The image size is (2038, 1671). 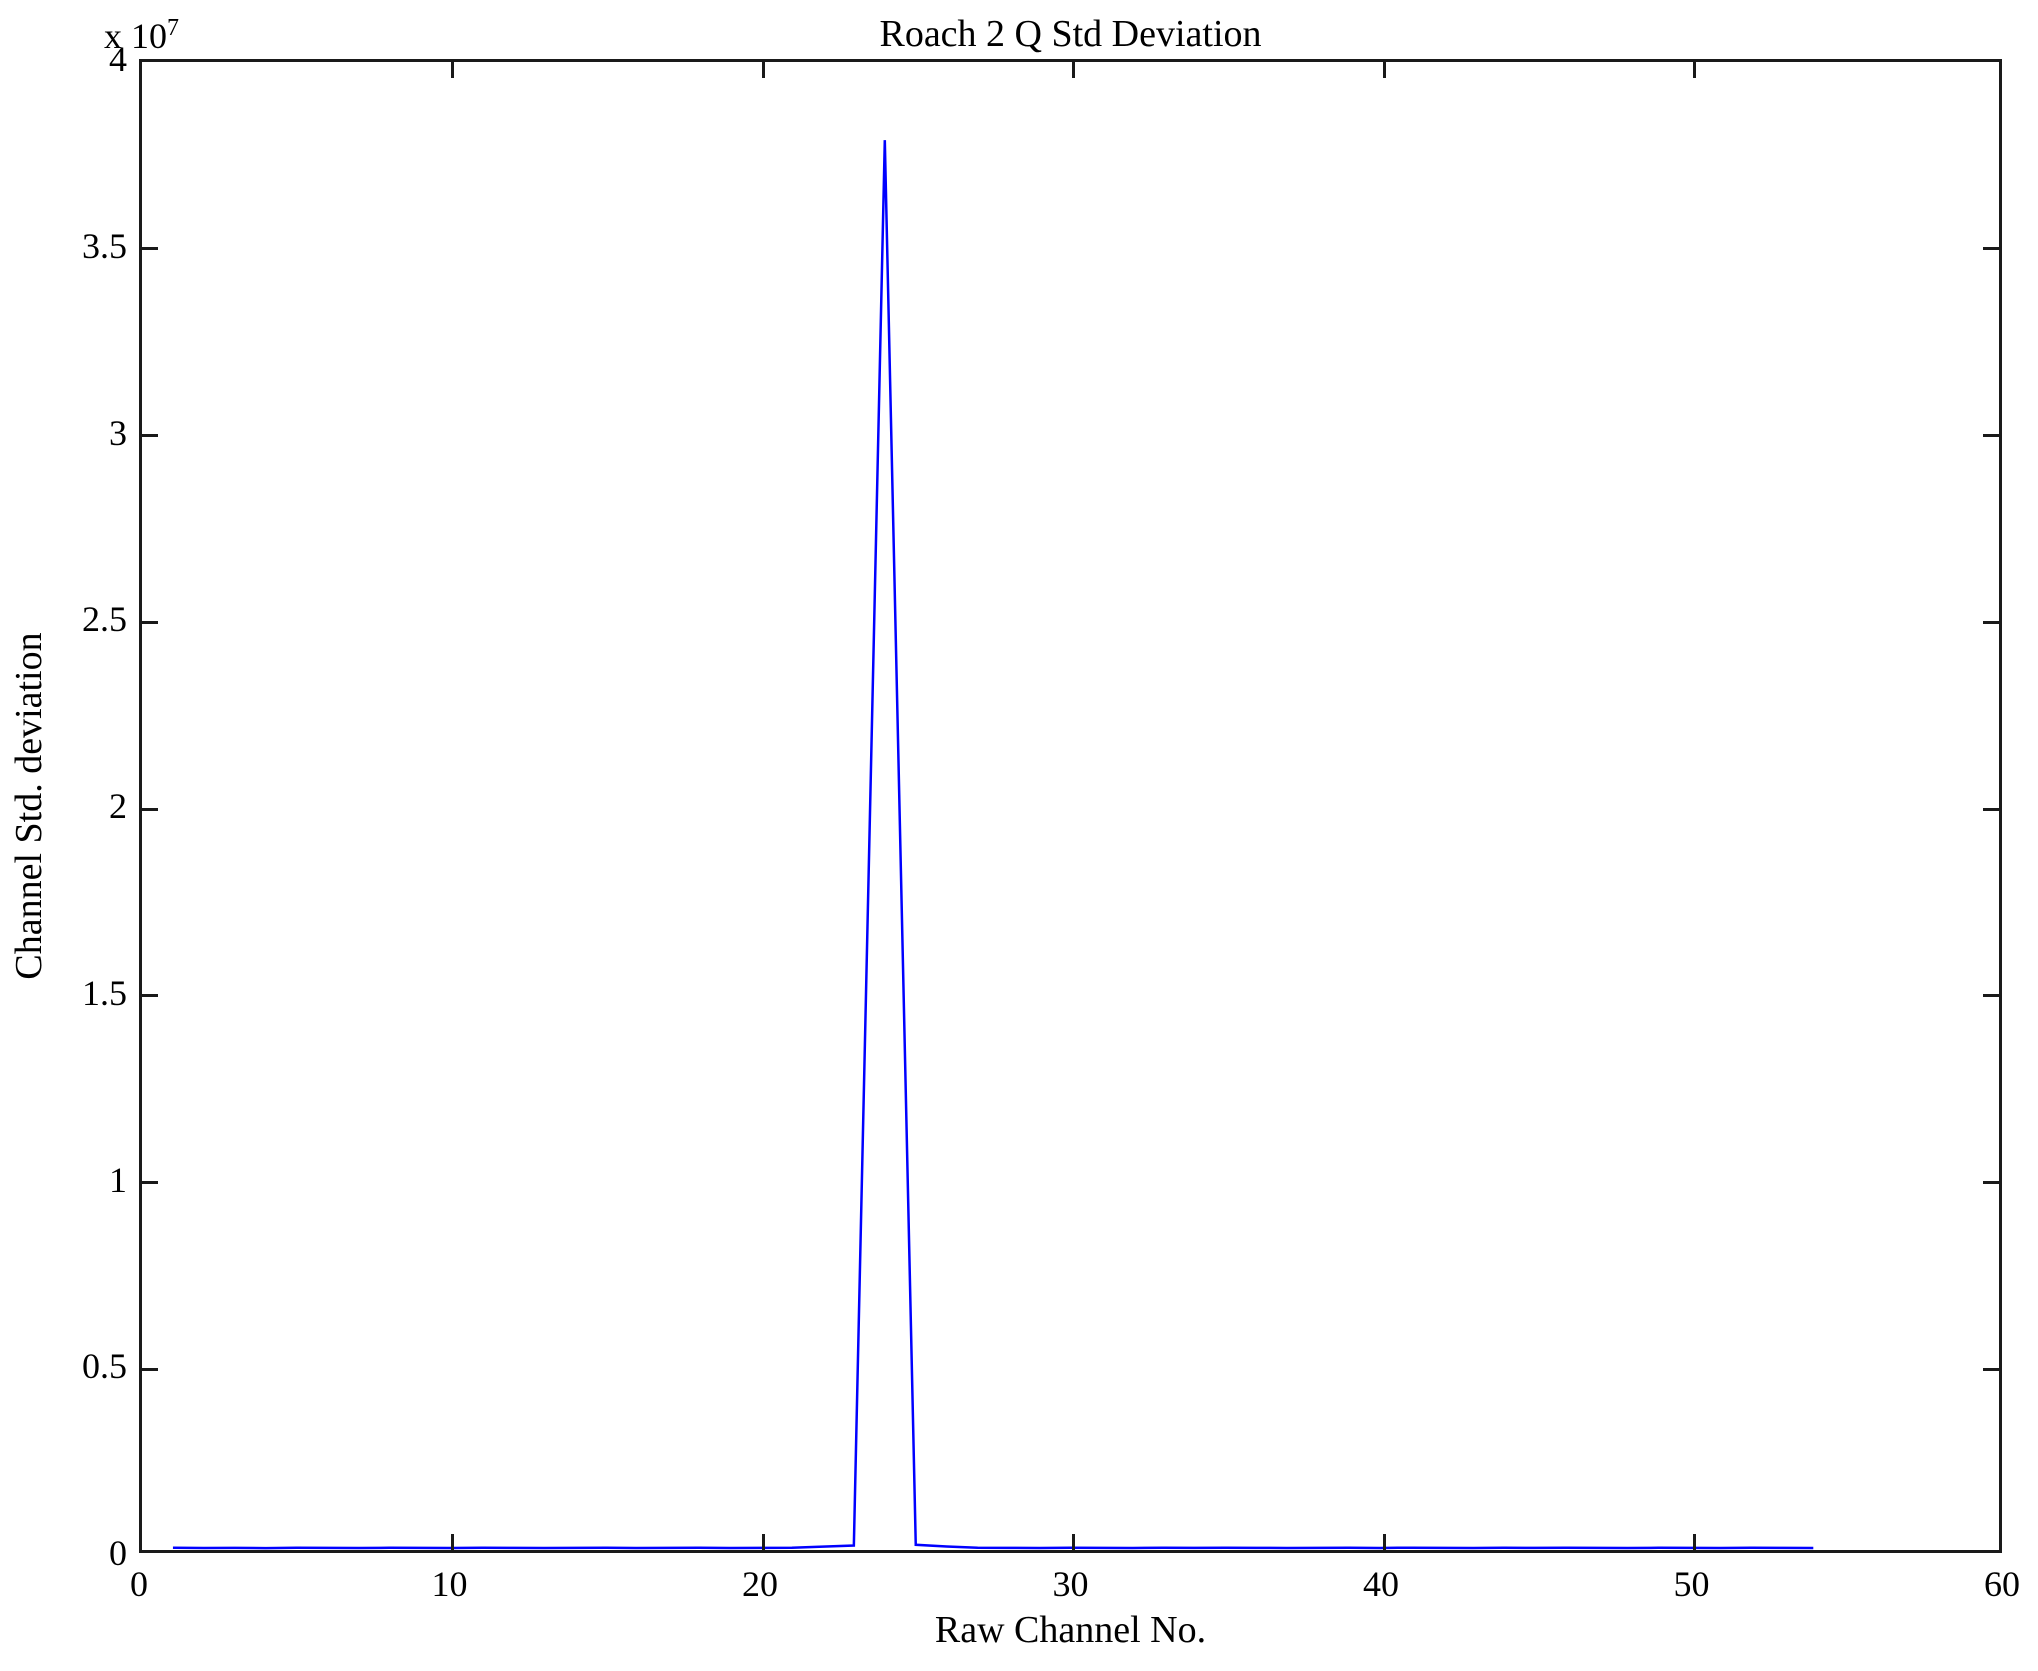 I want to click on x-tick-label: 40, so click(x=1381, y=1584).